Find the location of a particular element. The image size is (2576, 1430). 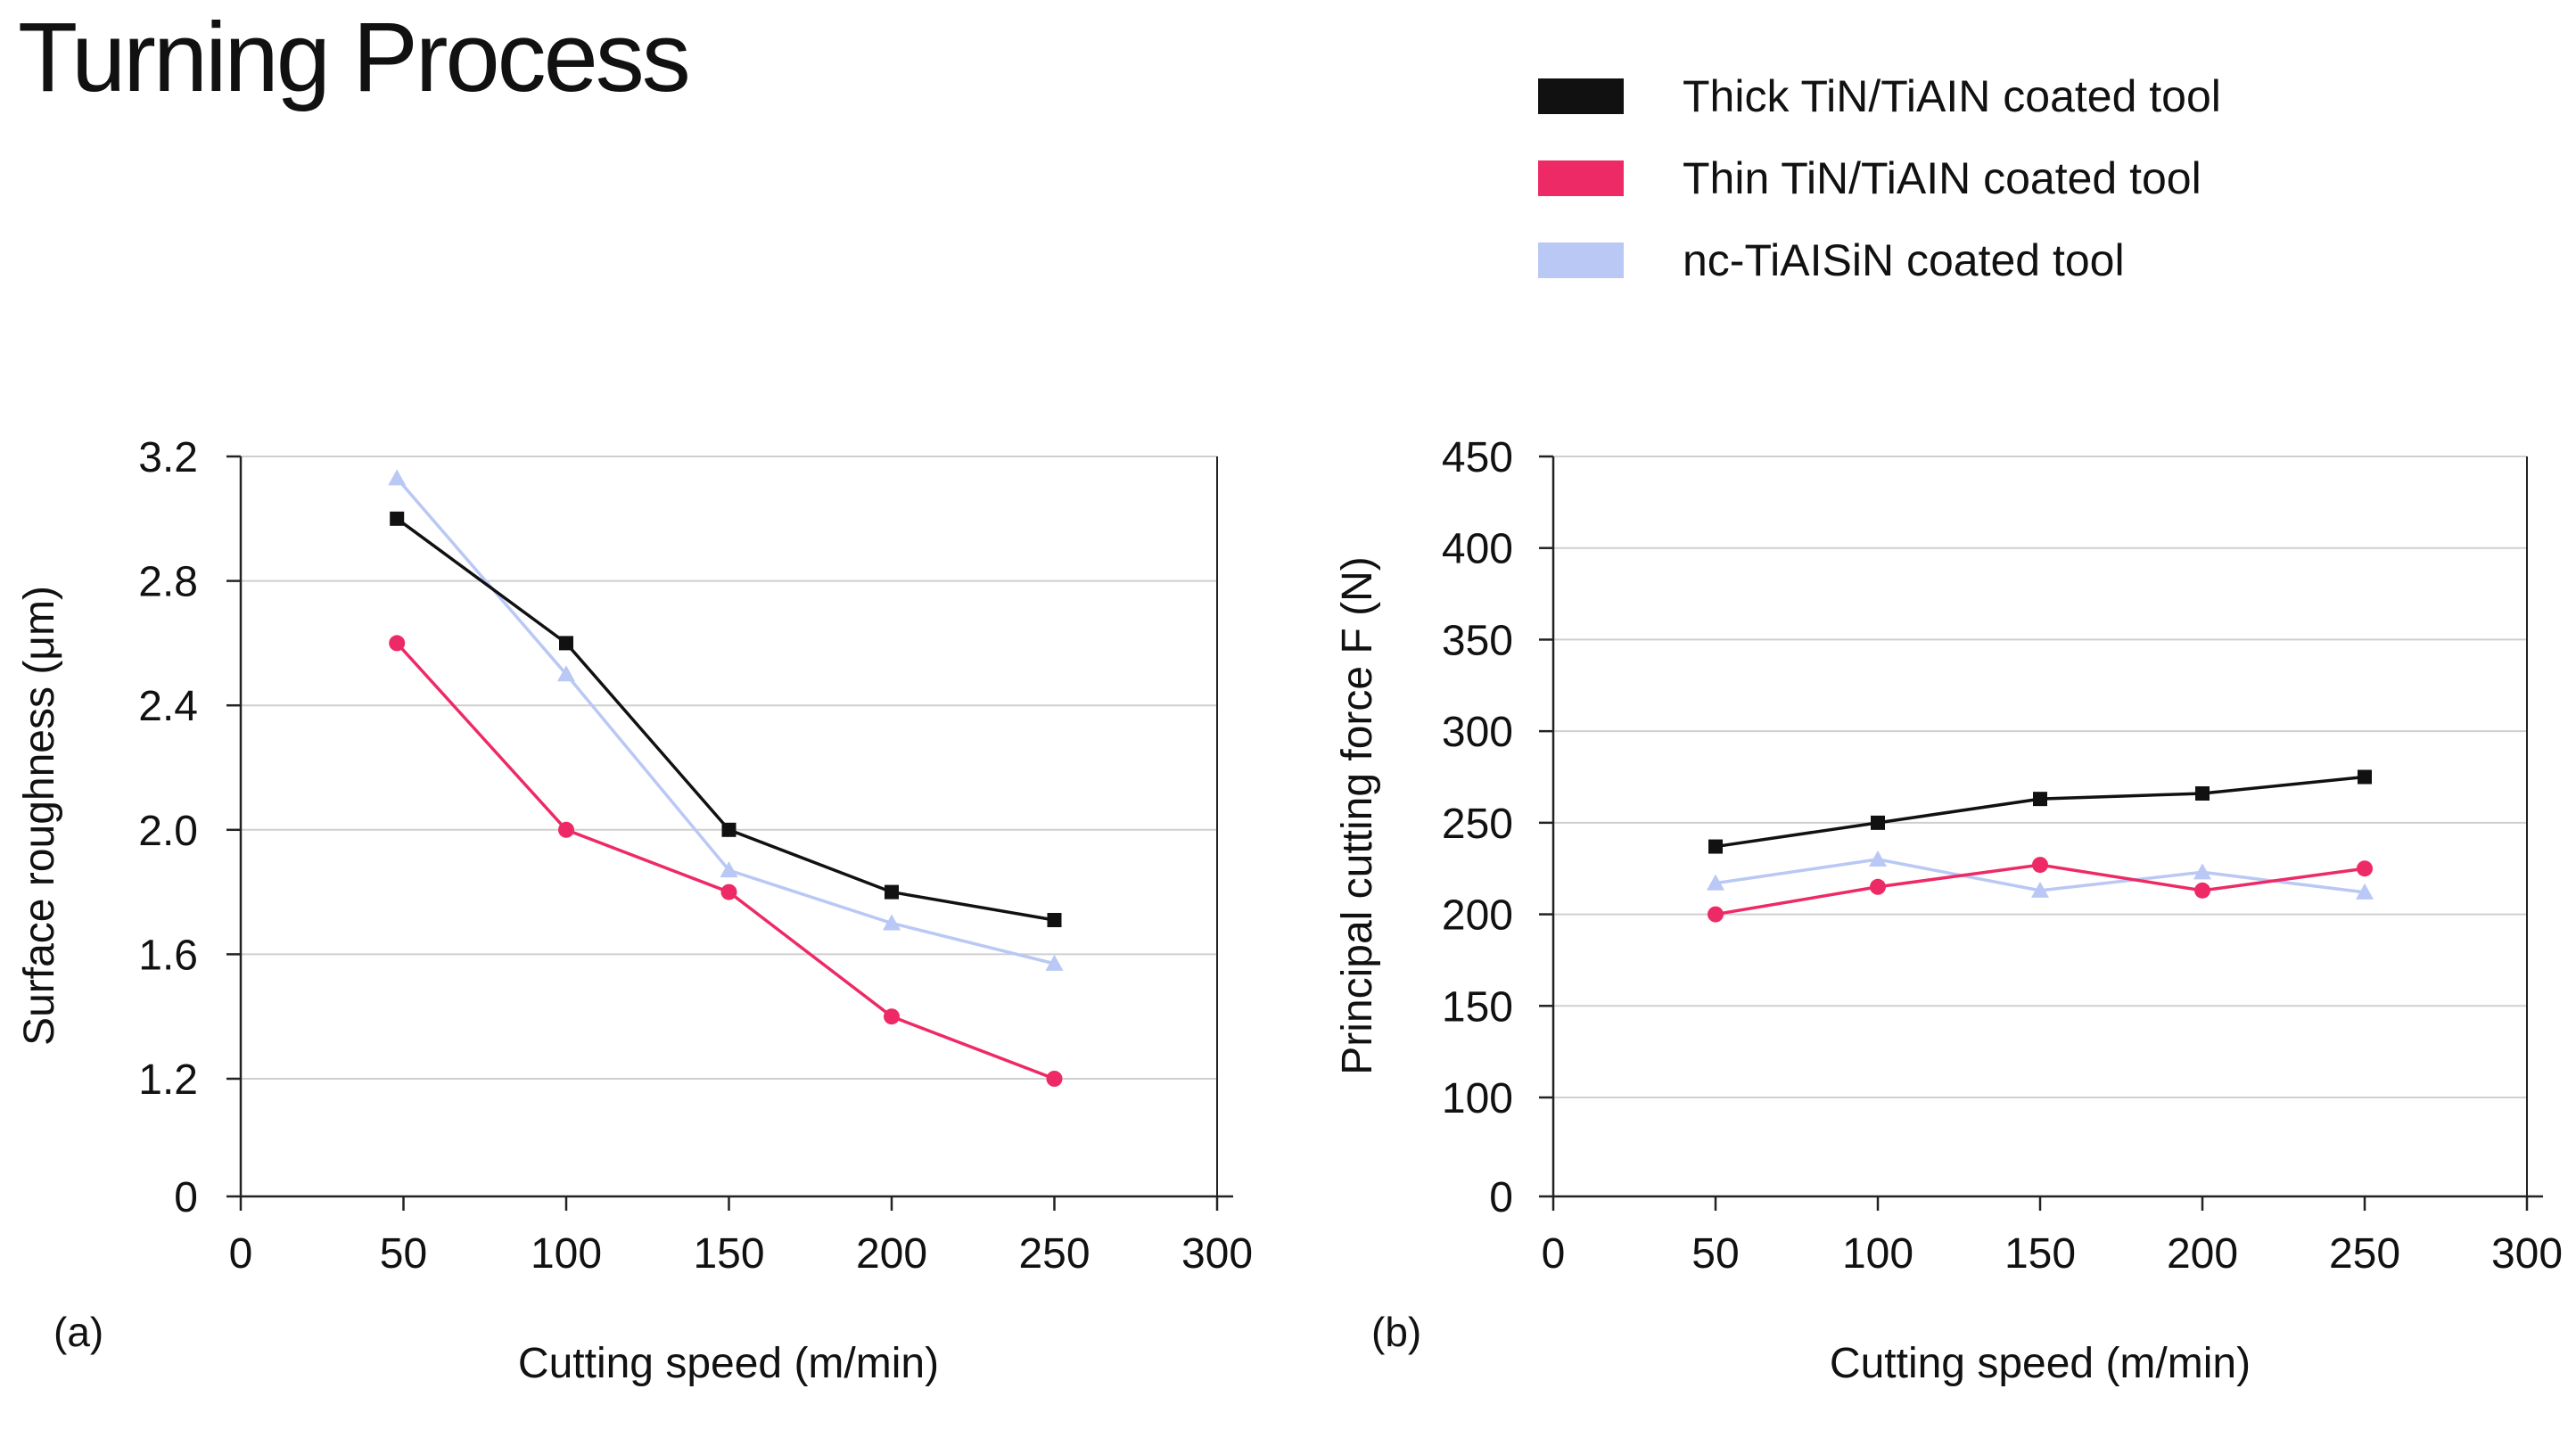

legend-item-thin-tin: Thin TiN/TiAIN coated tool is located at coordinates (1879, 178).